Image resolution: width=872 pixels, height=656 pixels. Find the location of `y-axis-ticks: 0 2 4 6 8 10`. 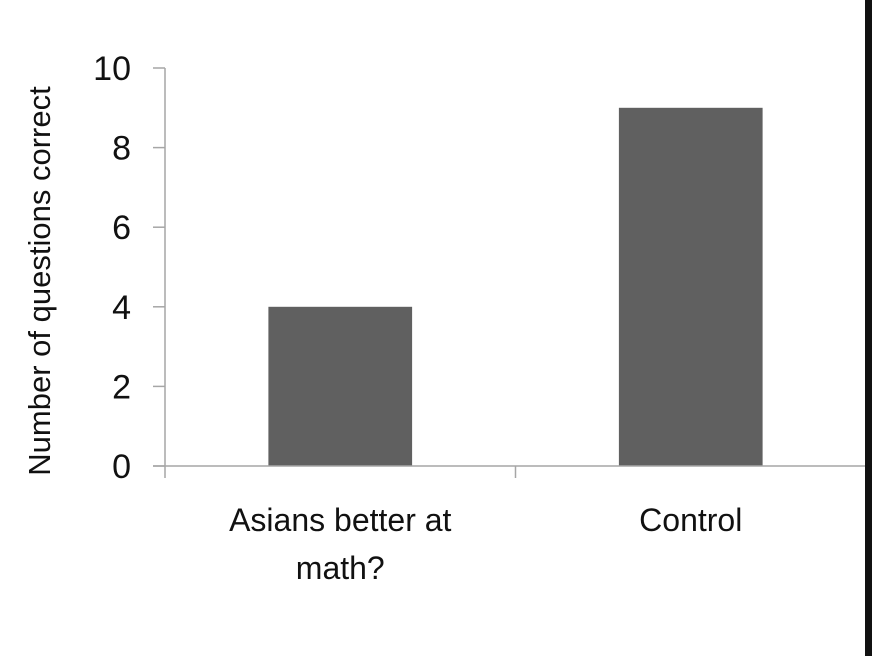

y-axis-ticks: 0 2 4 6 8 10 is located at coordinates (129, 268).